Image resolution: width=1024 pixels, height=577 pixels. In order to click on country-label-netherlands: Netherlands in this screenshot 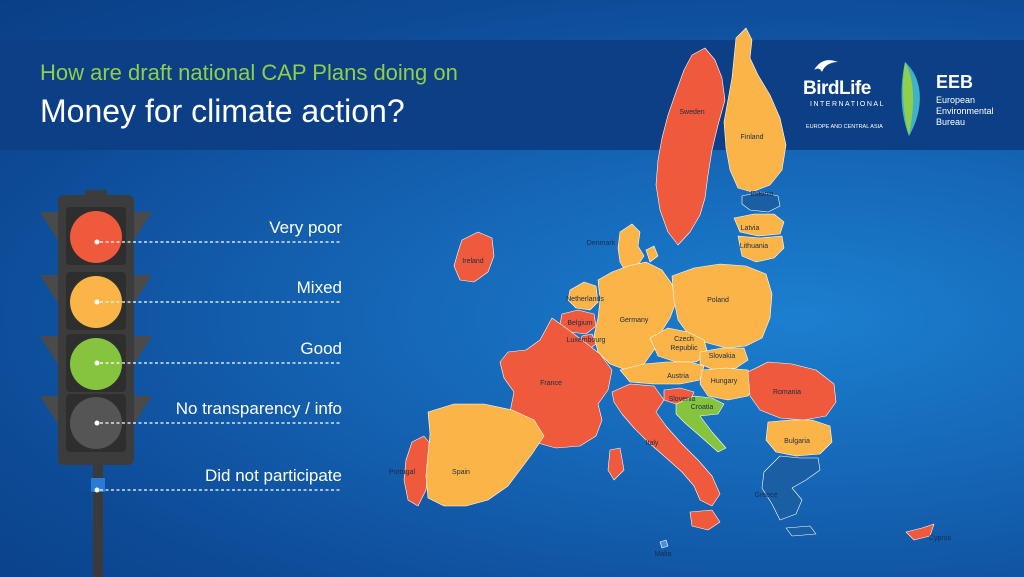, I will do `click(585, 299)`.